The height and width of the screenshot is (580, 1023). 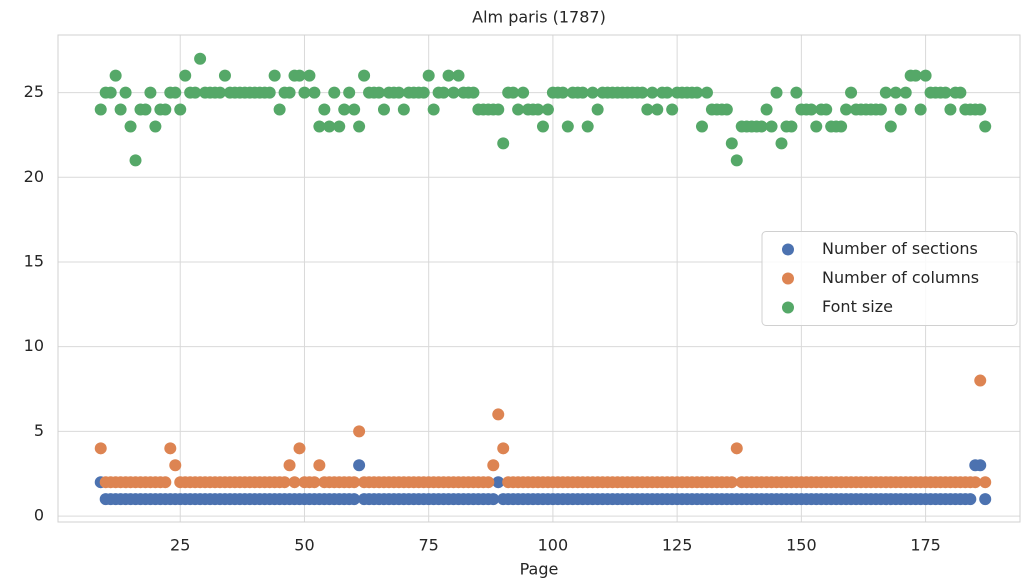 I want to click on y-tick-label: 15, so click(x=34, y=260).